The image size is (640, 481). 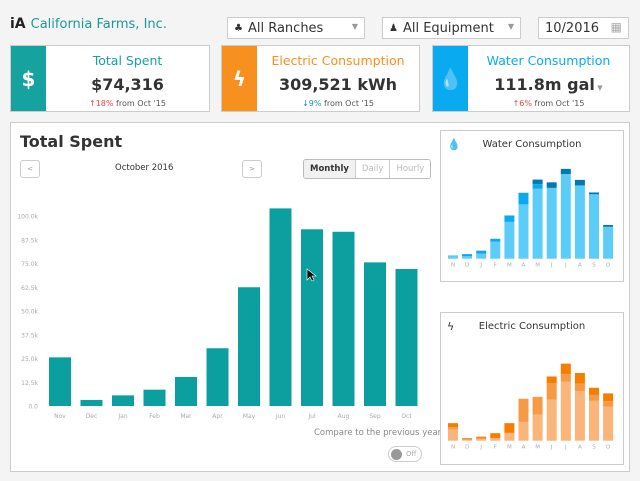 I want to click on y-tick-label: 62.5k, so click(x=29, y=288).